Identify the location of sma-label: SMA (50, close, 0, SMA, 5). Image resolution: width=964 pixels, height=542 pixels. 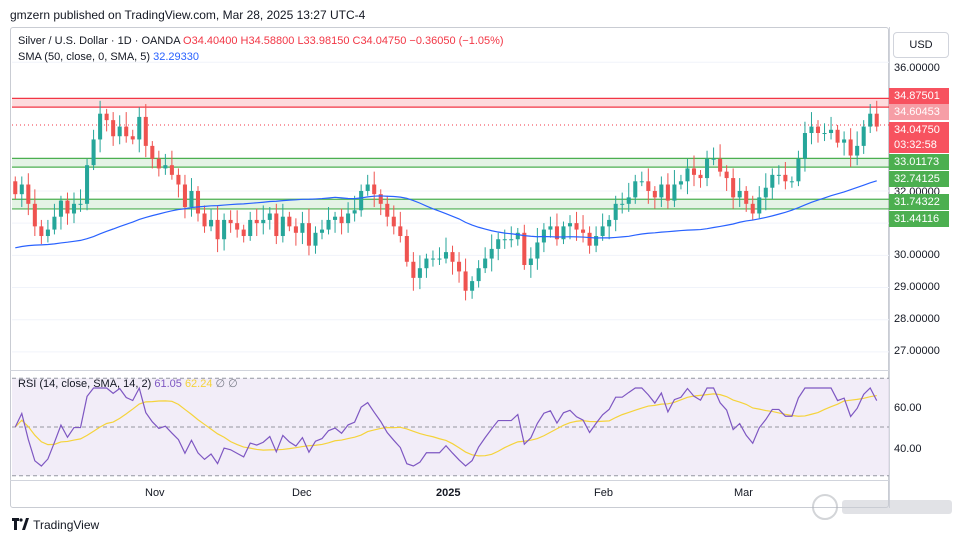
(84, 57).